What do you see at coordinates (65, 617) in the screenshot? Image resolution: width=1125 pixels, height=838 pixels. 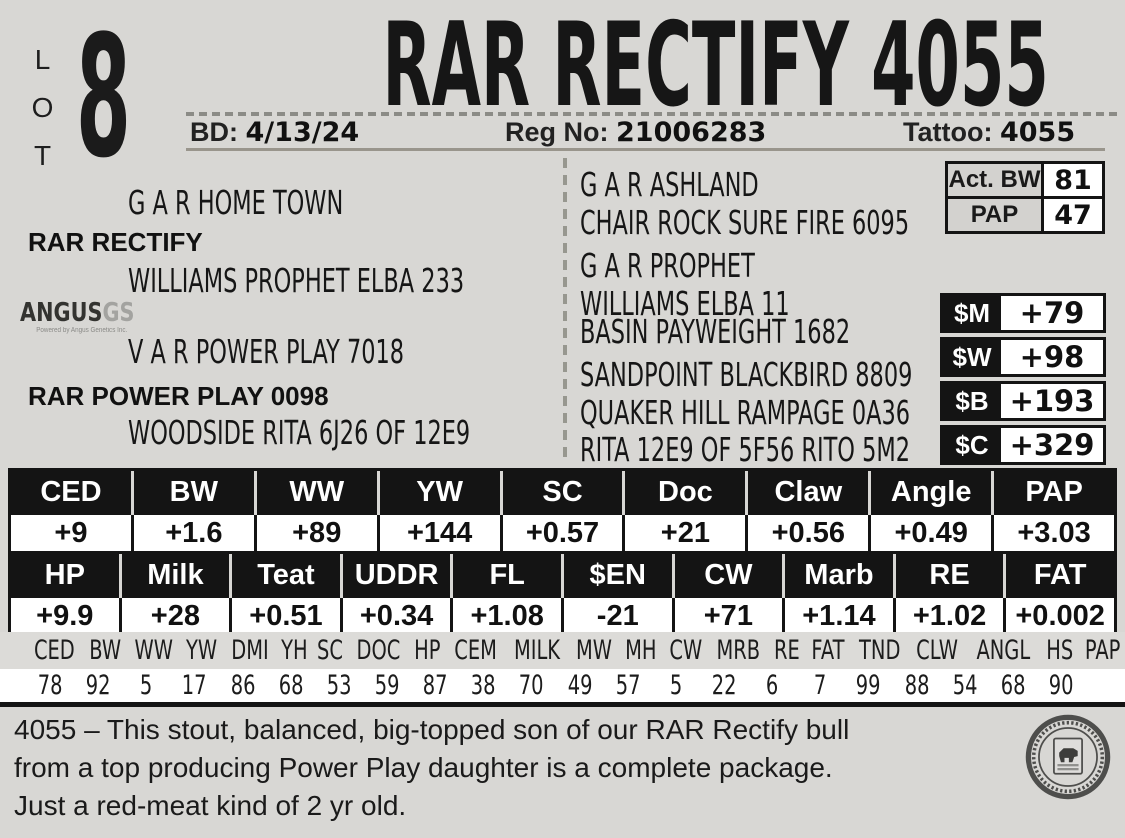 I see `epd-value-cell: +9.9` at bounding box center [65, 617].